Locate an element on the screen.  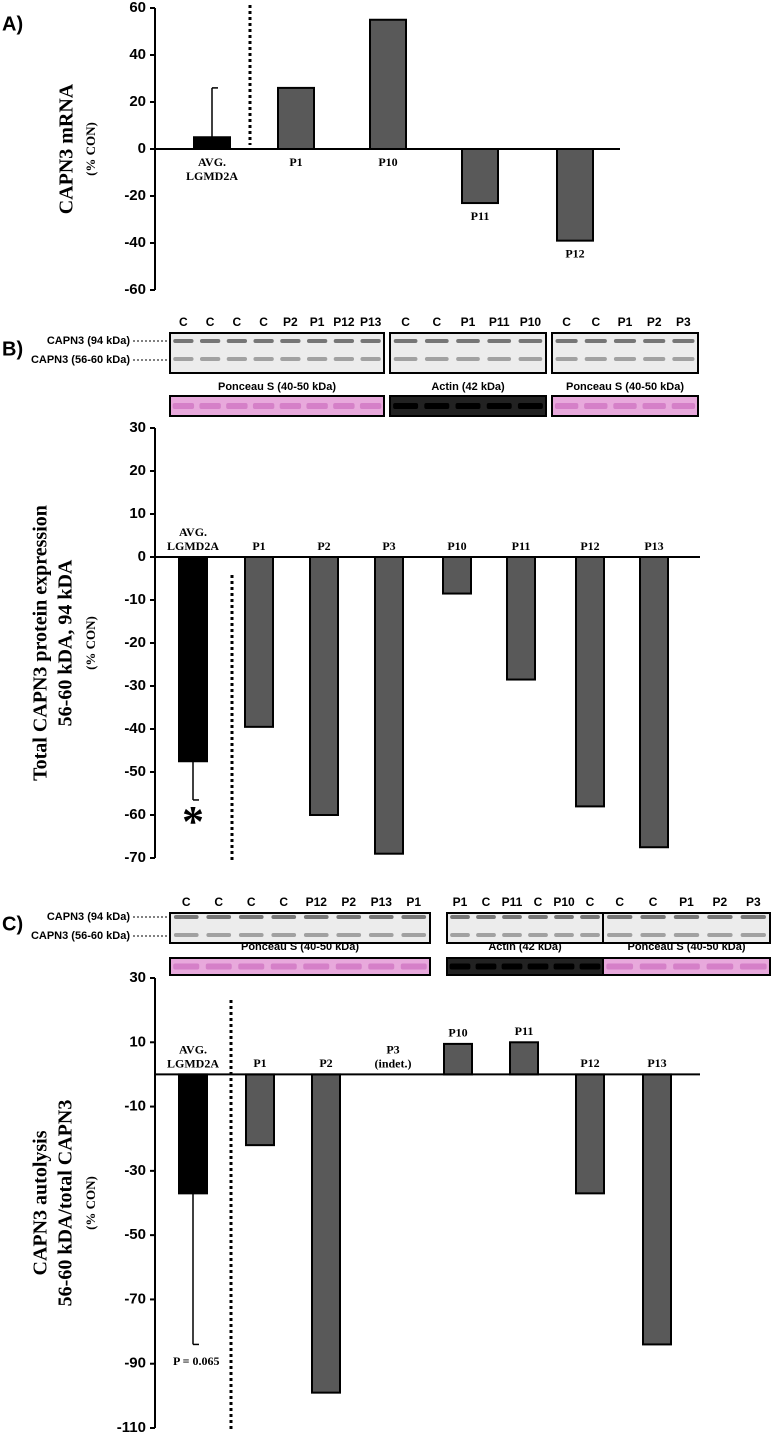
y-tick-label: -50 is located at coordinates (135, 771).